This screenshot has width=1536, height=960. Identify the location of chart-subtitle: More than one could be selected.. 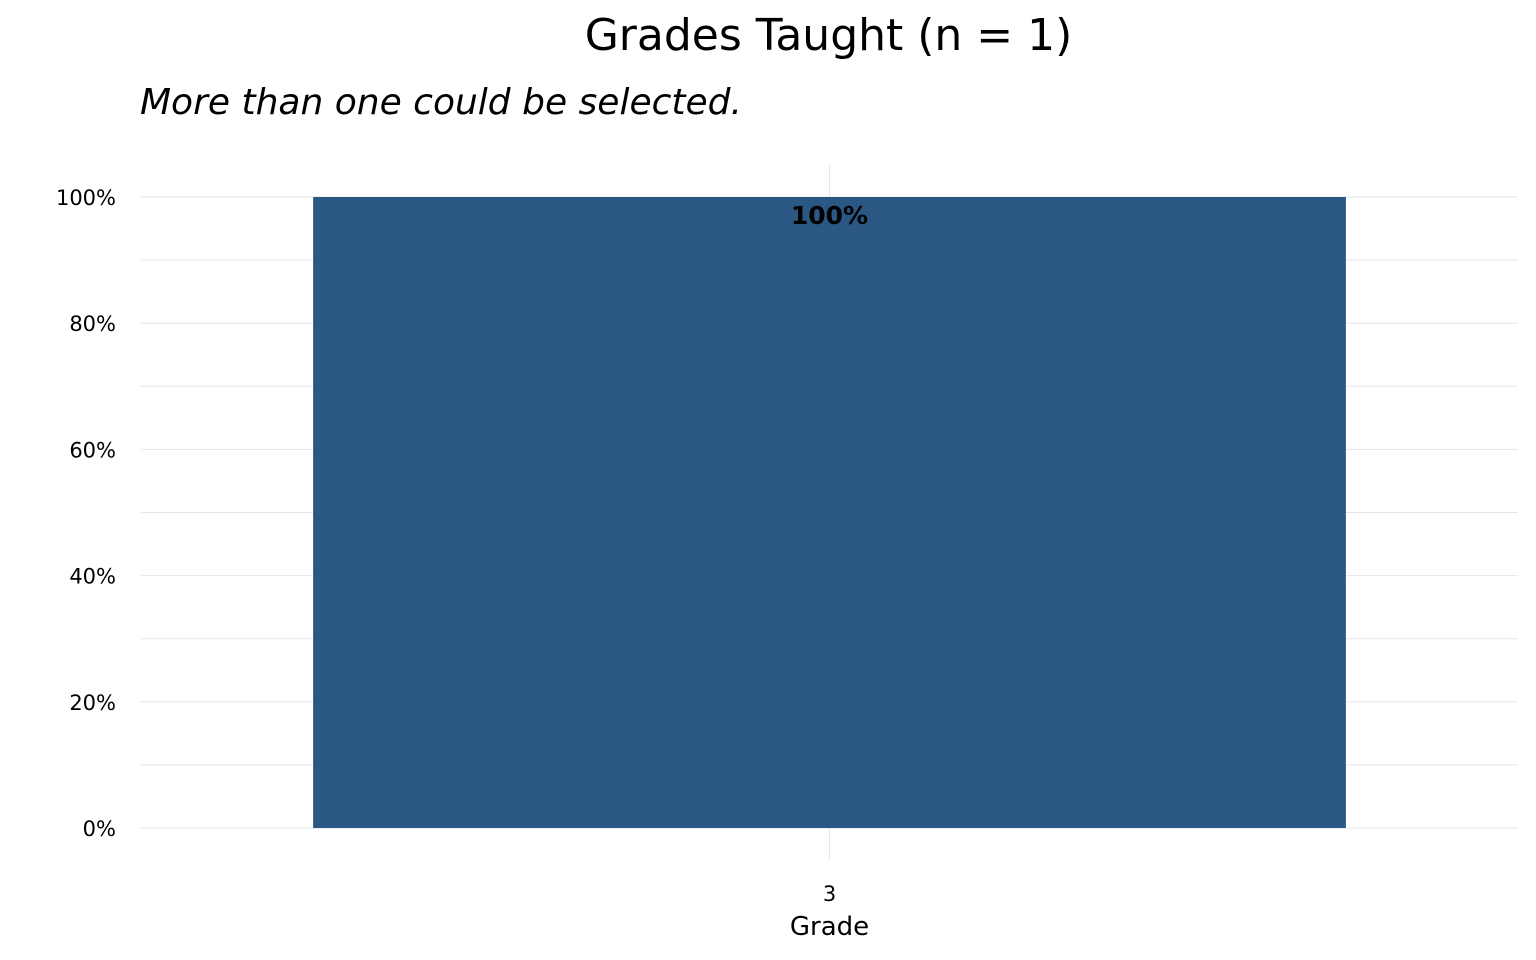
(441, 102).